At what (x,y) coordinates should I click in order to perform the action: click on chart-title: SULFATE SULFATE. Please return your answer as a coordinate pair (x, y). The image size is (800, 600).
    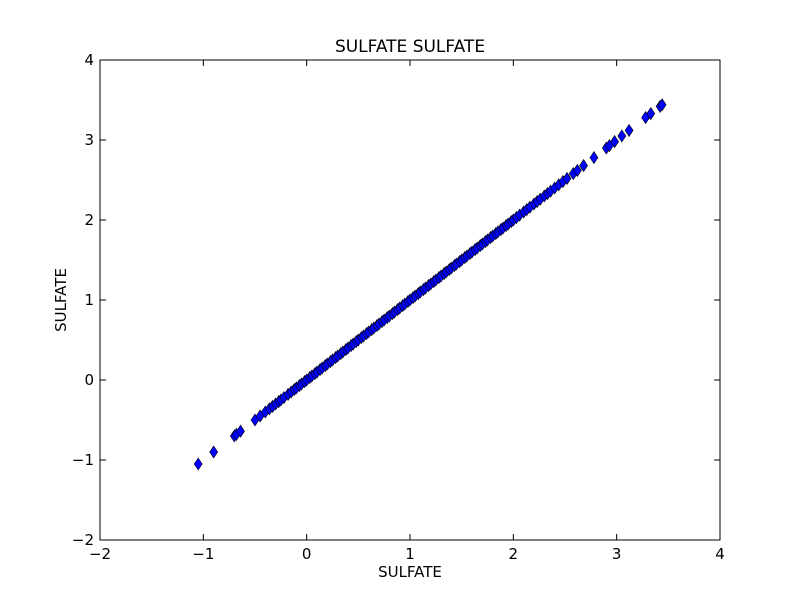
    Looking at the image, I should click on (410, 47).